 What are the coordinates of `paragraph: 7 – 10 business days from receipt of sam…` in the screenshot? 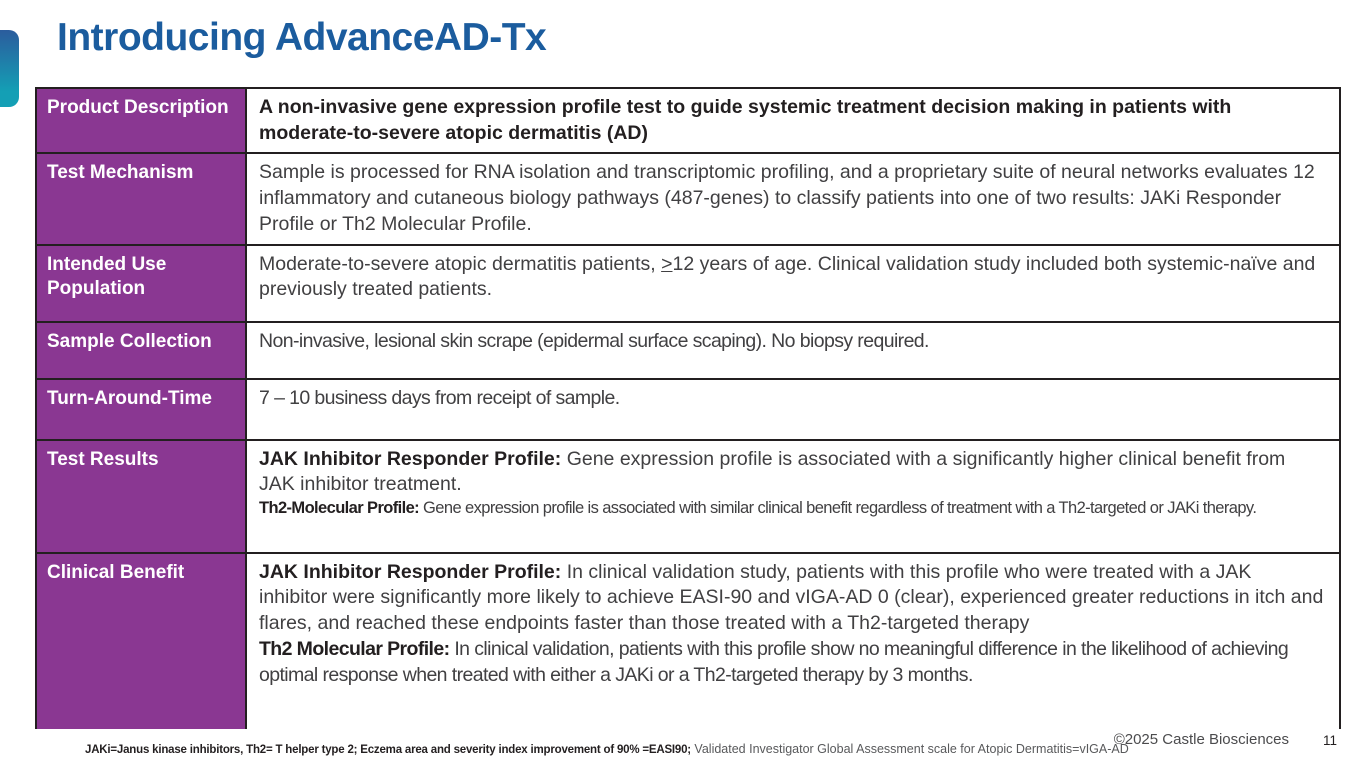 It's located at (792, 399).